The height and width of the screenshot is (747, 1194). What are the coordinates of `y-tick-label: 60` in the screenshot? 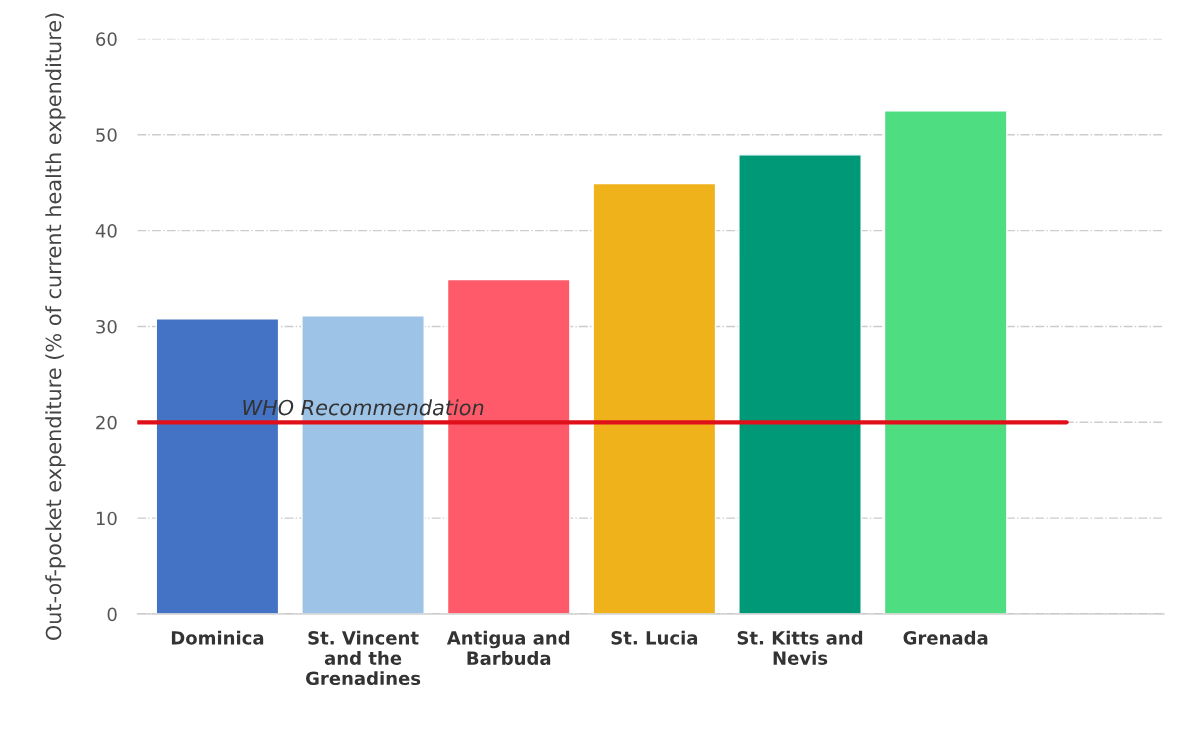 It's located at (106, 39).